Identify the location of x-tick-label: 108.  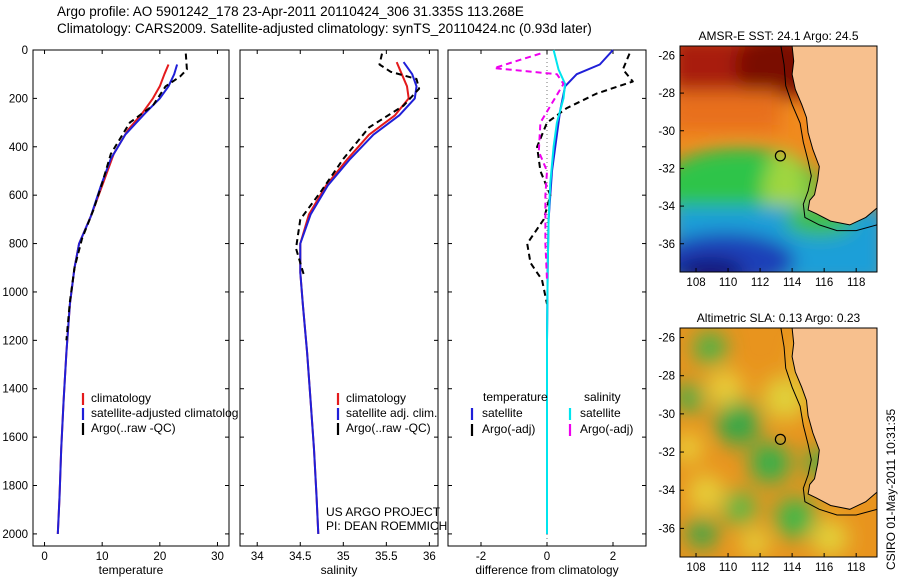
(695, 568).